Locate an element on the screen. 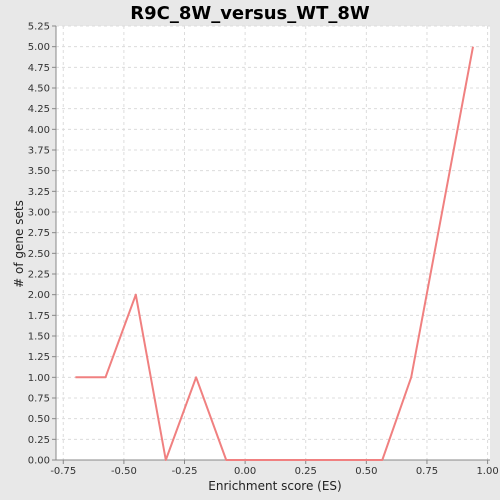 The image size is (500, 500). x-tick-label: 0.75 is located at coordinates (427, 471).